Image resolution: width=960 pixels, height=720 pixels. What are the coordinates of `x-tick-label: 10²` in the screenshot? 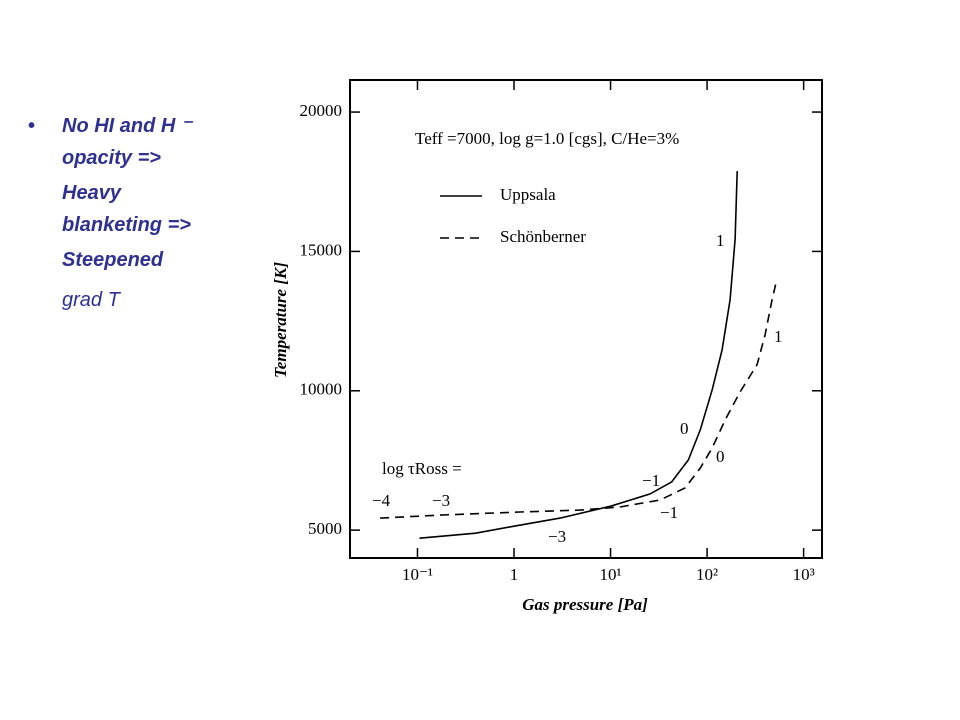 It's located at (707, 574).